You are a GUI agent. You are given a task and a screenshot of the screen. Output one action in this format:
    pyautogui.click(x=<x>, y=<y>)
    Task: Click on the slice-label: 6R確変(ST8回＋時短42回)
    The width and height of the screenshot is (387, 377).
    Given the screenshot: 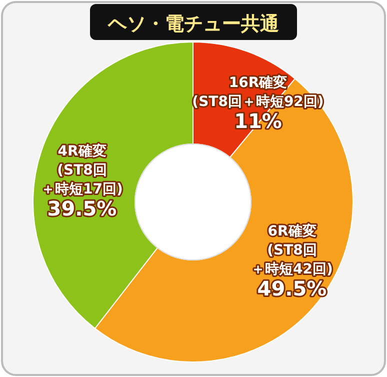 What is the action you would take?
    pyautogui.click(x=292, y=250)
    